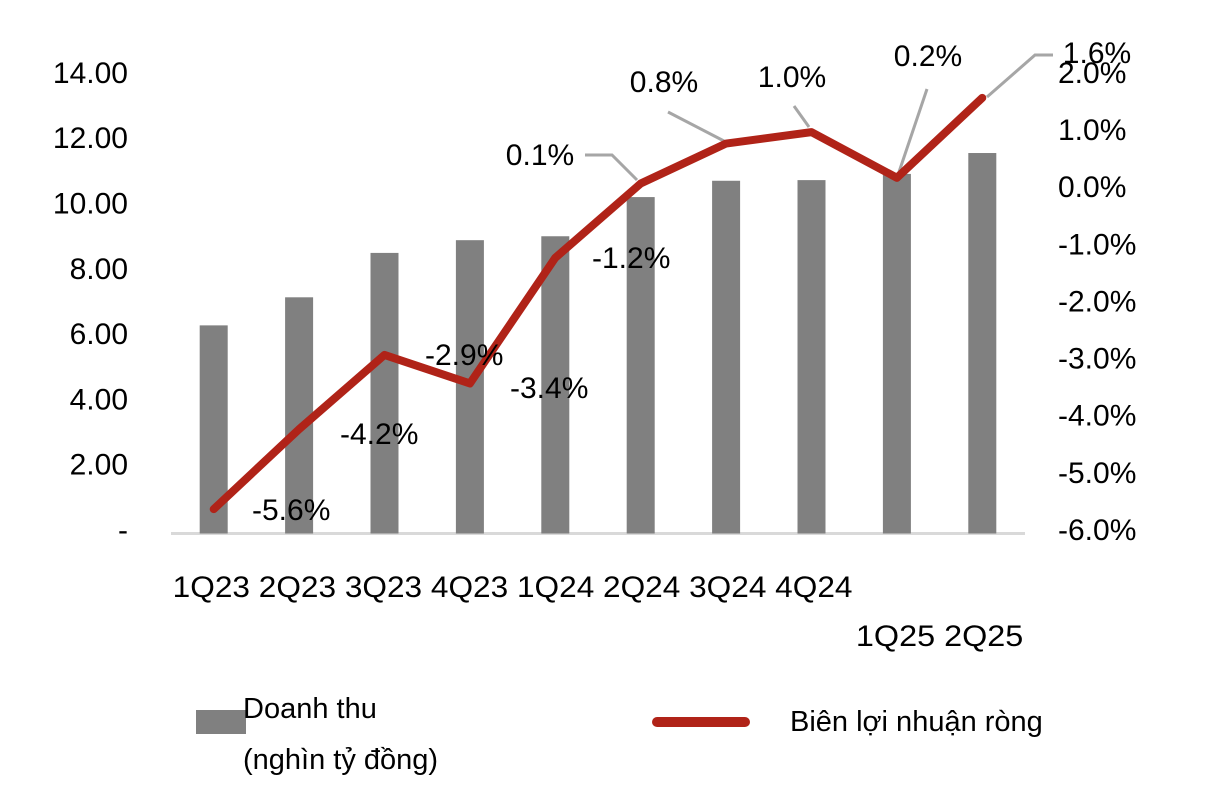  Describe the element at coordinates (123, 530) in the screenshot. I see `left-axis-tick: -` at that location.